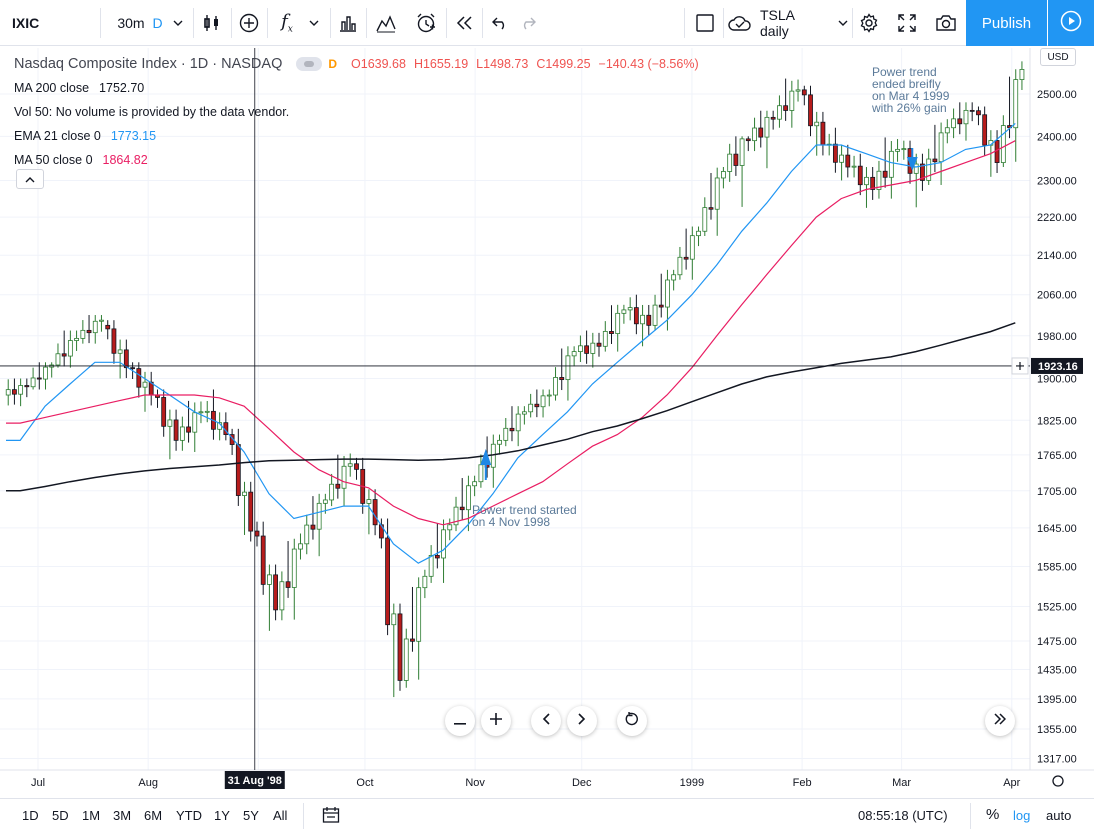 This screenshot has height=834, width=1094. I want to click on snapshot-button, so click(946, 23).